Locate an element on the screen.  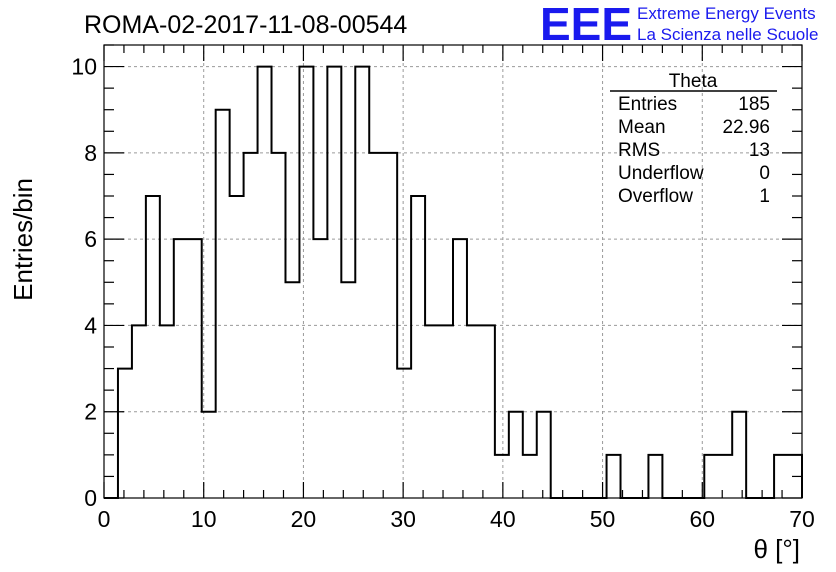
y-tick-label: 0 is located at coordinates (90, 498).